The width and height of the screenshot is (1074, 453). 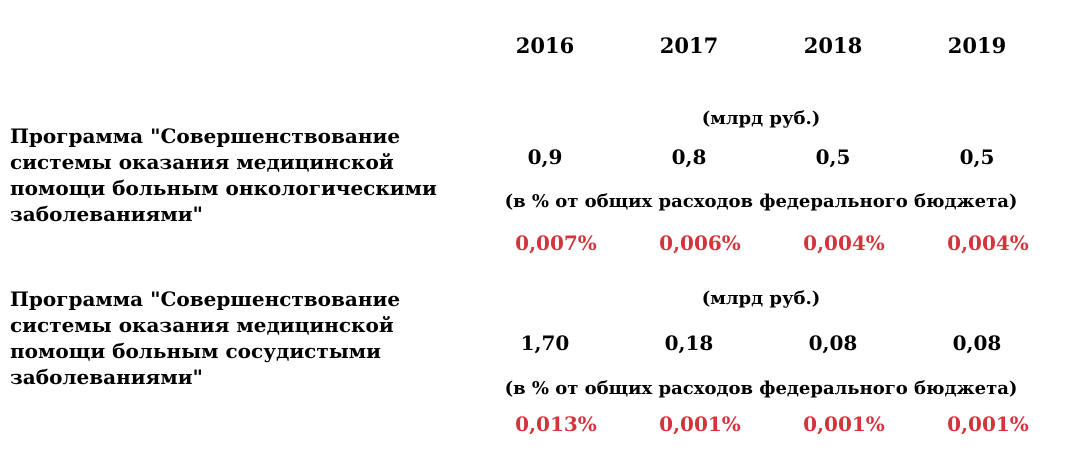 I want to click on value-pct-2019: 0,004%, so click(x=988, y=243).